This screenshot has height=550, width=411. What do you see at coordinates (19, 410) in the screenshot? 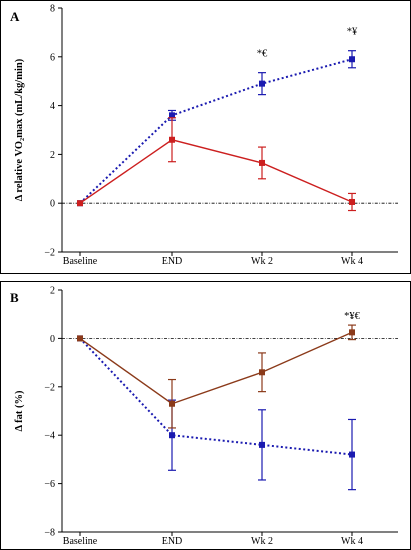
I see `panel-b-y-axis-title: Δ fat (%)` at bounding box center [19, 410].